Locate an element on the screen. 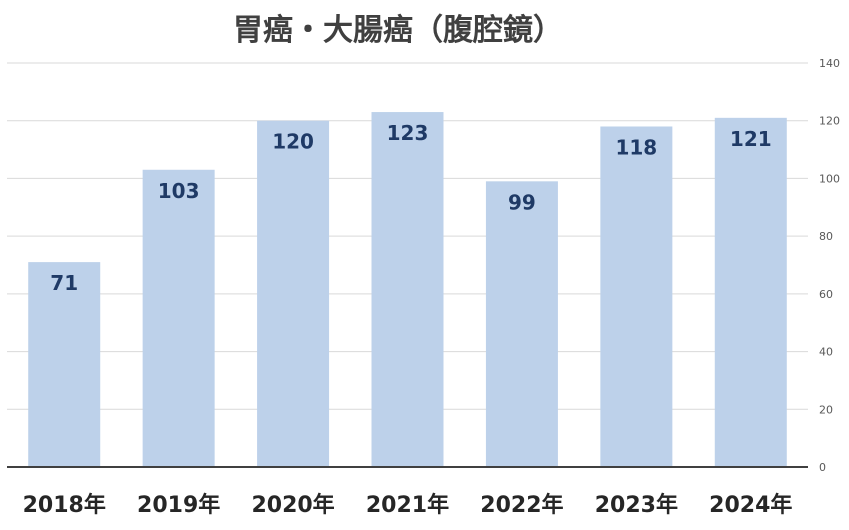 The width and height of the screenshot is (849, 530). y-tick-label: 60 is located at coordinates (826, 294).